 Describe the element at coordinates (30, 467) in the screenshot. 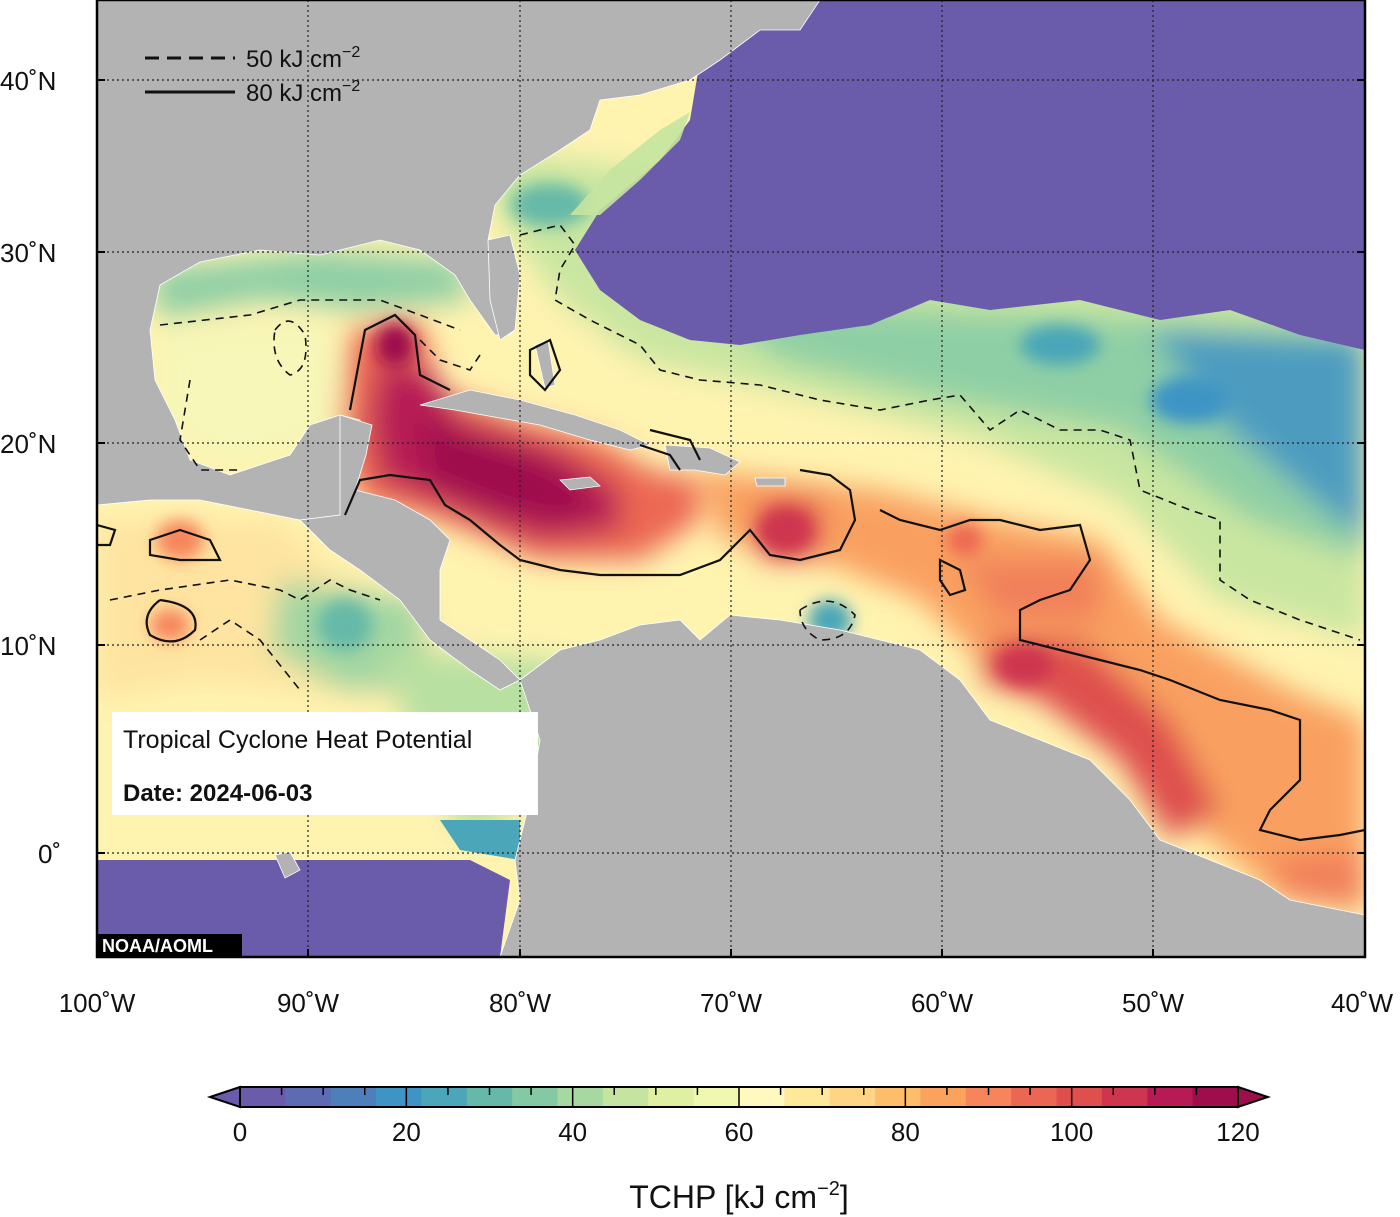

I see `lat-labels: 40˚N 30˚N 20˚N 10˚N 0˚` at that location.